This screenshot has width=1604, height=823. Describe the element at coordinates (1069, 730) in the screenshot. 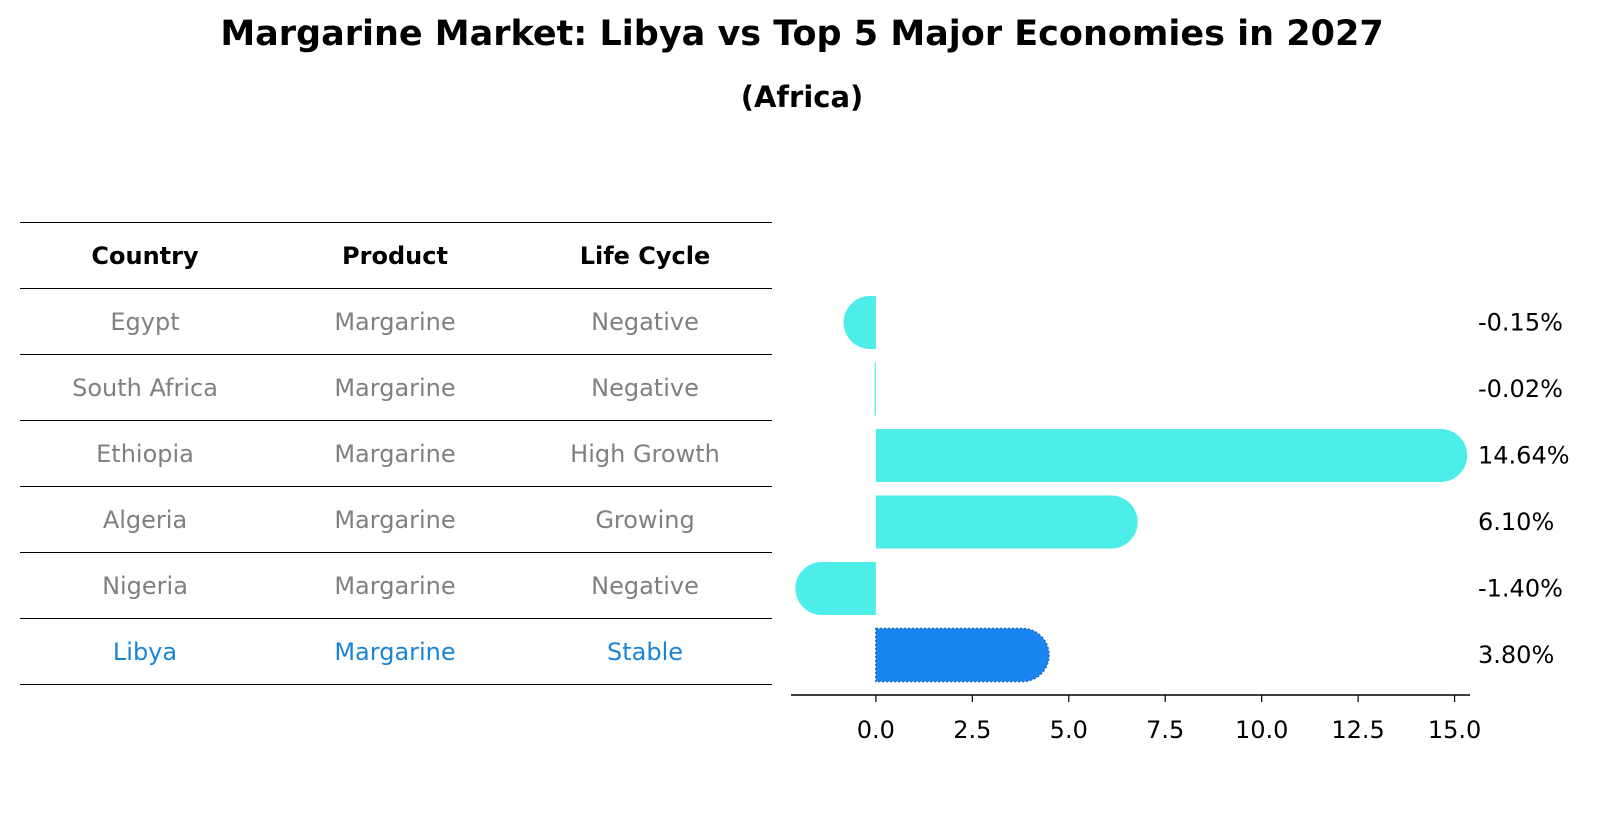

I see `x-tick-label: 5.0` at that location.